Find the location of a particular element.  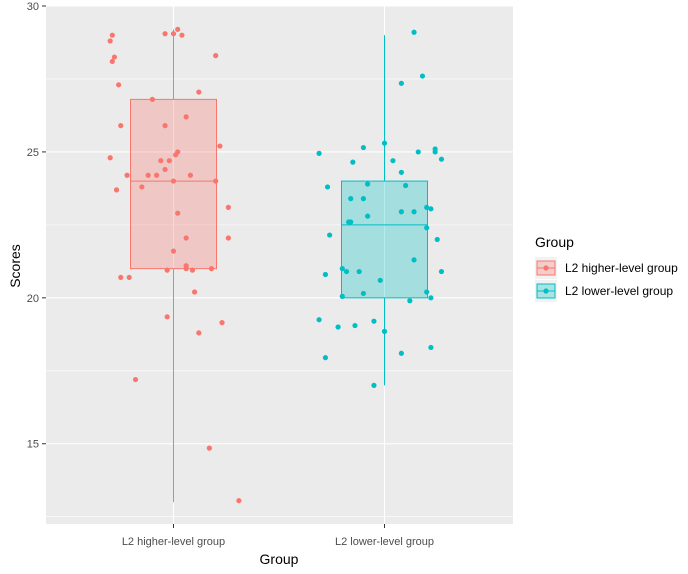

box-lower is located at coordinates (384, 210).